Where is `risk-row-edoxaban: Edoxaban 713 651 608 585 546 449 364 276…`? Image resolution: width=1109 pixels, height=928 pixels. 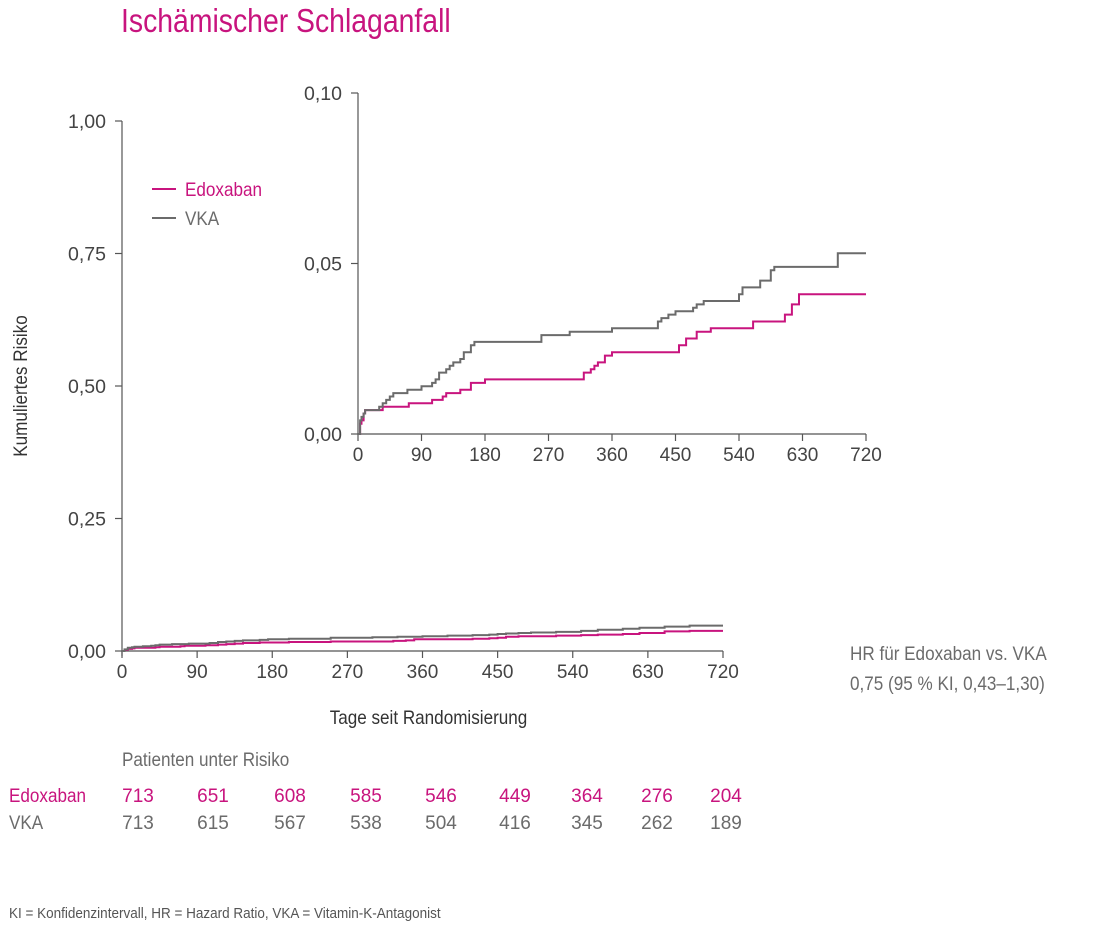
risk-row-edoxaban: Edoxaban 713 651 608 585 546 449 364 276… is located at coordinates (400, 799).